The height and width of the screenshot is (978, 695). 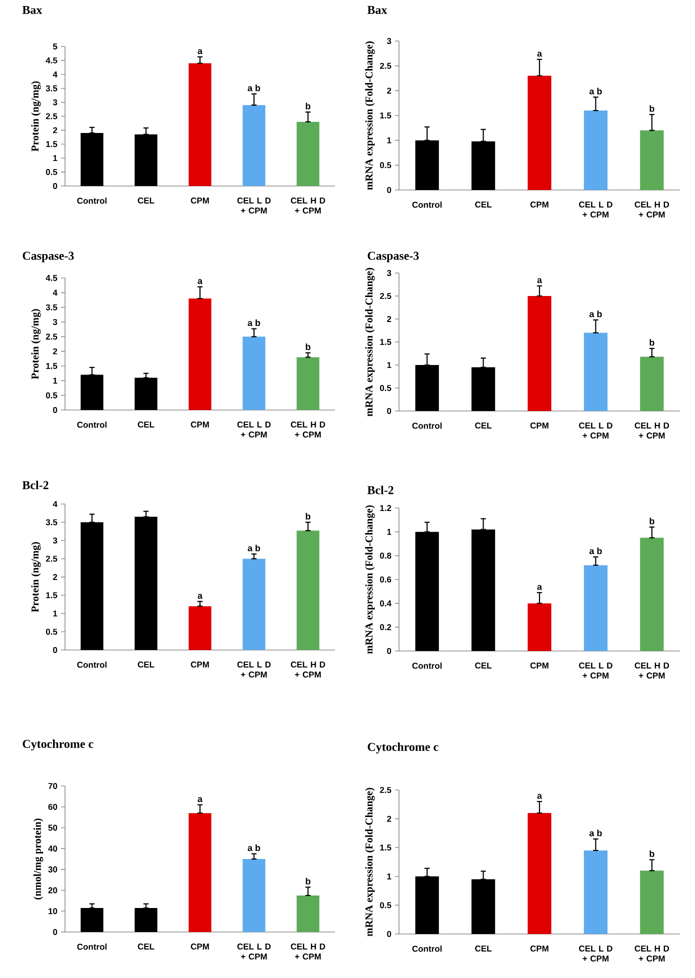 What do you see at coordinates (53, 849) in the screenshot?
I see `y-tick-label: 40` at bounding box center [53, 849].